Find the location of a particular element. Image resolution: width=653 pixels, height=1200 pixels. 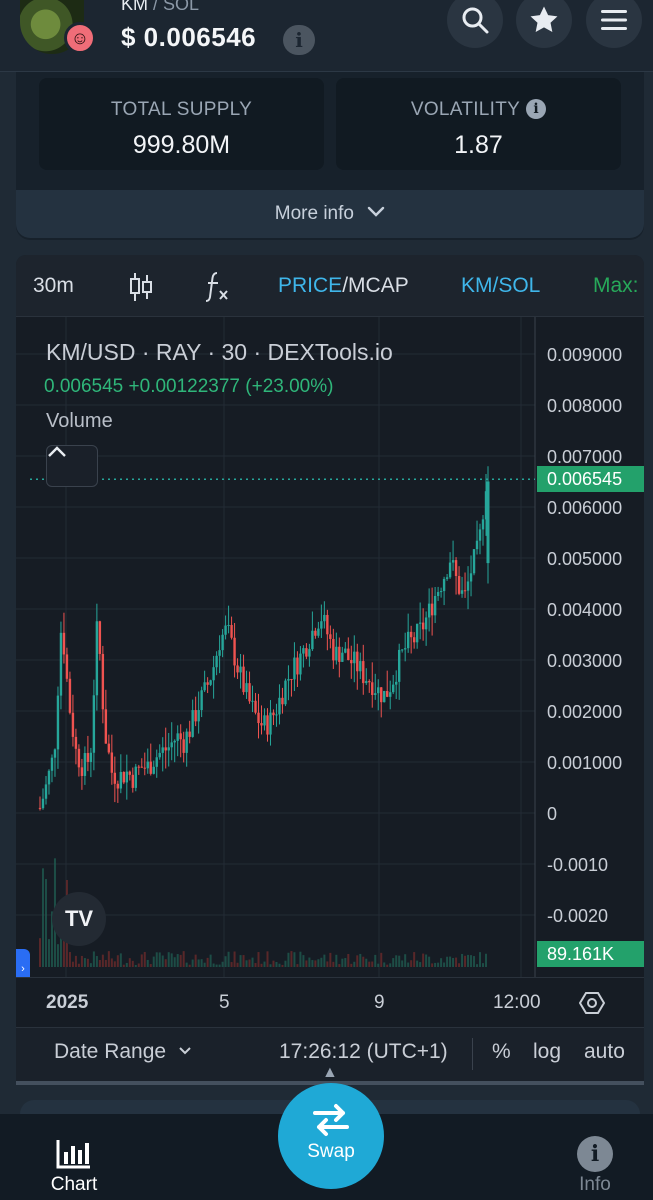

candles-icon is located at coordinates (141, 287).